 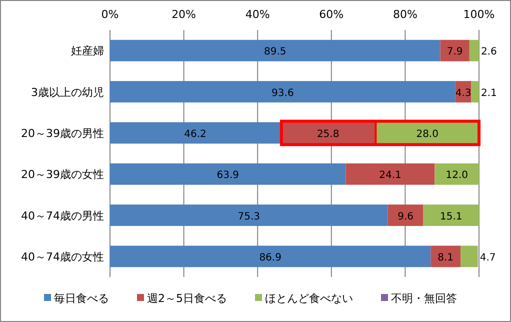 What do you see at coordinates (309, 298) in the screenshot?
I see `legend-label: ほとんど食べない` at bounding box center [309, 298].